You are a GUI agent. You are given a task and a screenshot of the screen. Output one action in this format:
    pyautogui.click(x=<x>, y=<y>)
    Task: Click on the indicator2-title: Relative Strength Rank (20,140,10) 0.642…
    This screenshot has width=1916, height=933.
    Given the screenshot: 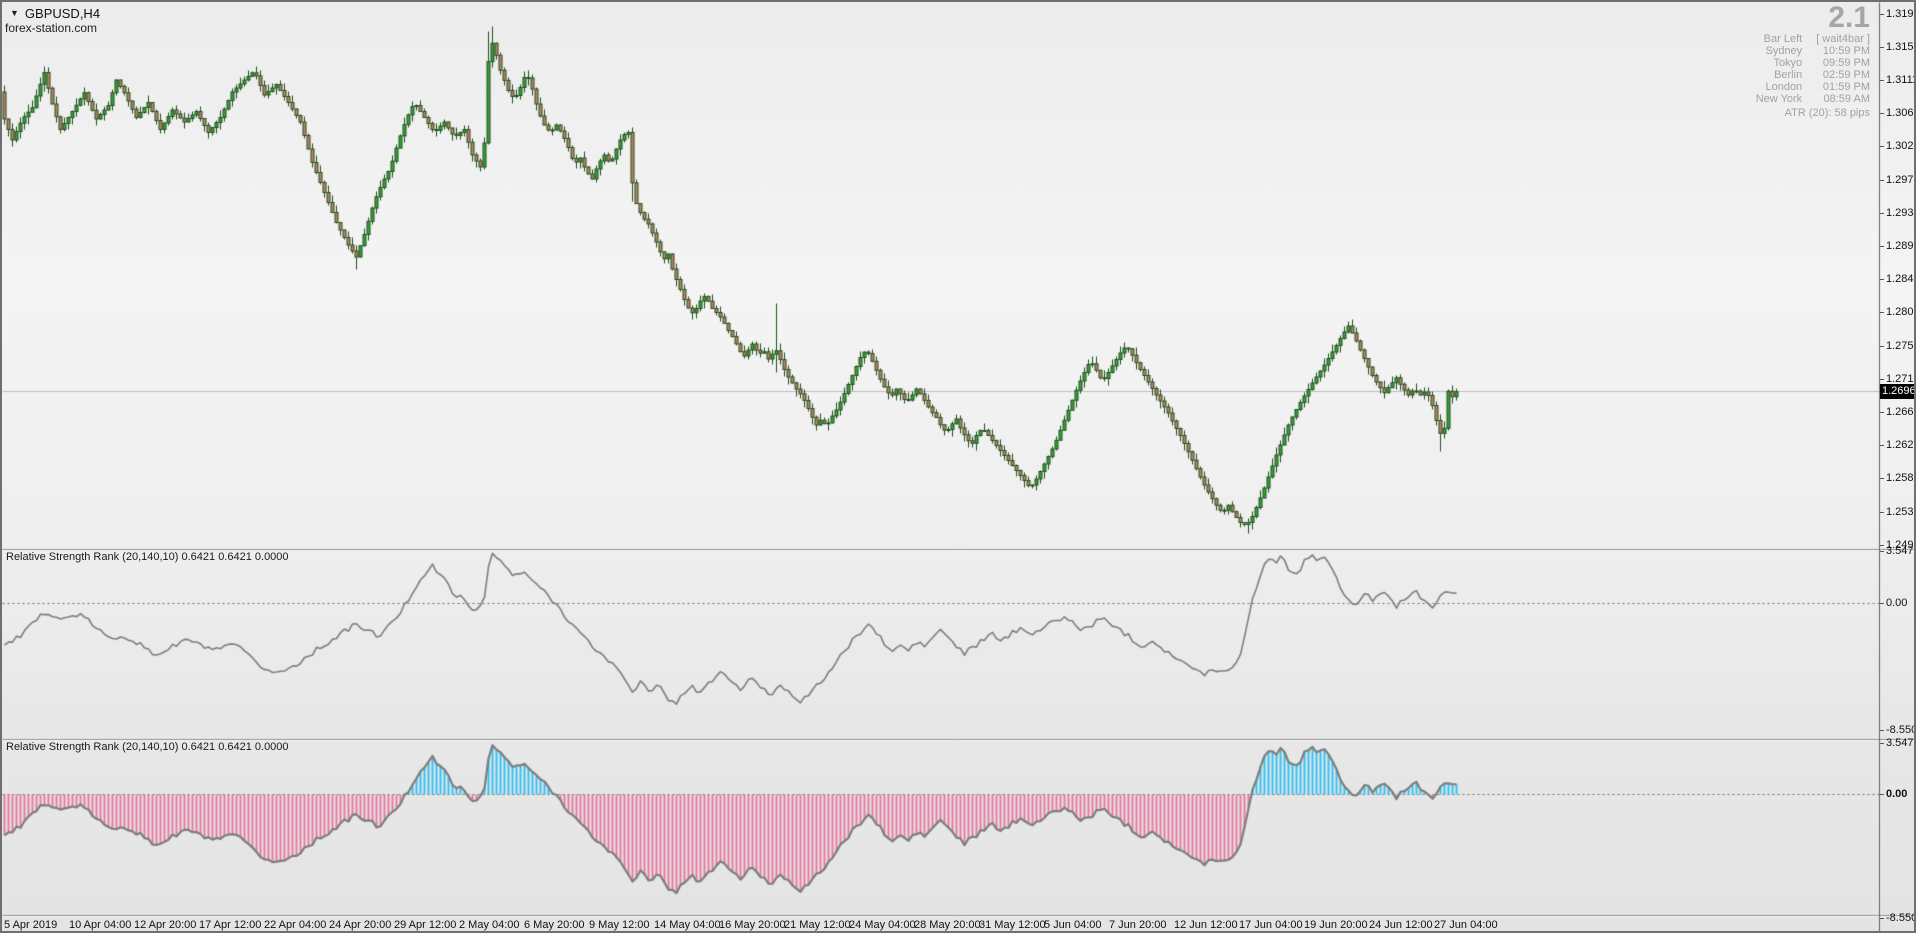 What is the action you would take?
    pyautogui.click(x=147, y=747)
    